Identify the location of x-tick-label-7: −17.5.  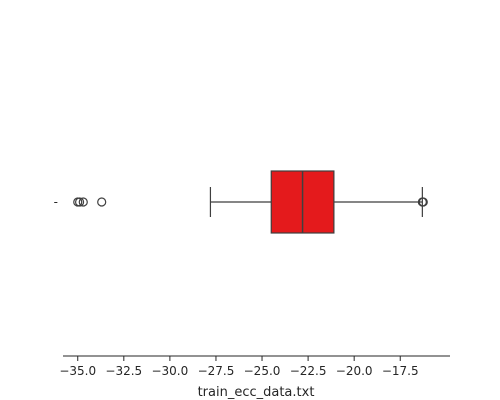
(400, 371).